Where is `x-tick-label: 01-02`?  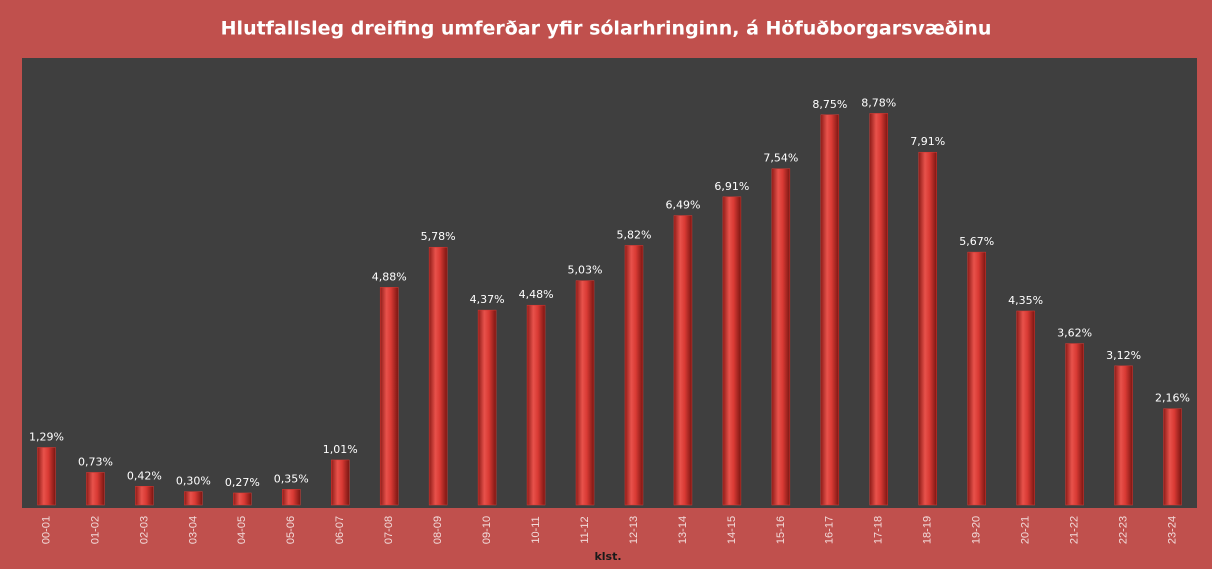 x-tick-label: 01-02 is located at coordinates (95, 530).